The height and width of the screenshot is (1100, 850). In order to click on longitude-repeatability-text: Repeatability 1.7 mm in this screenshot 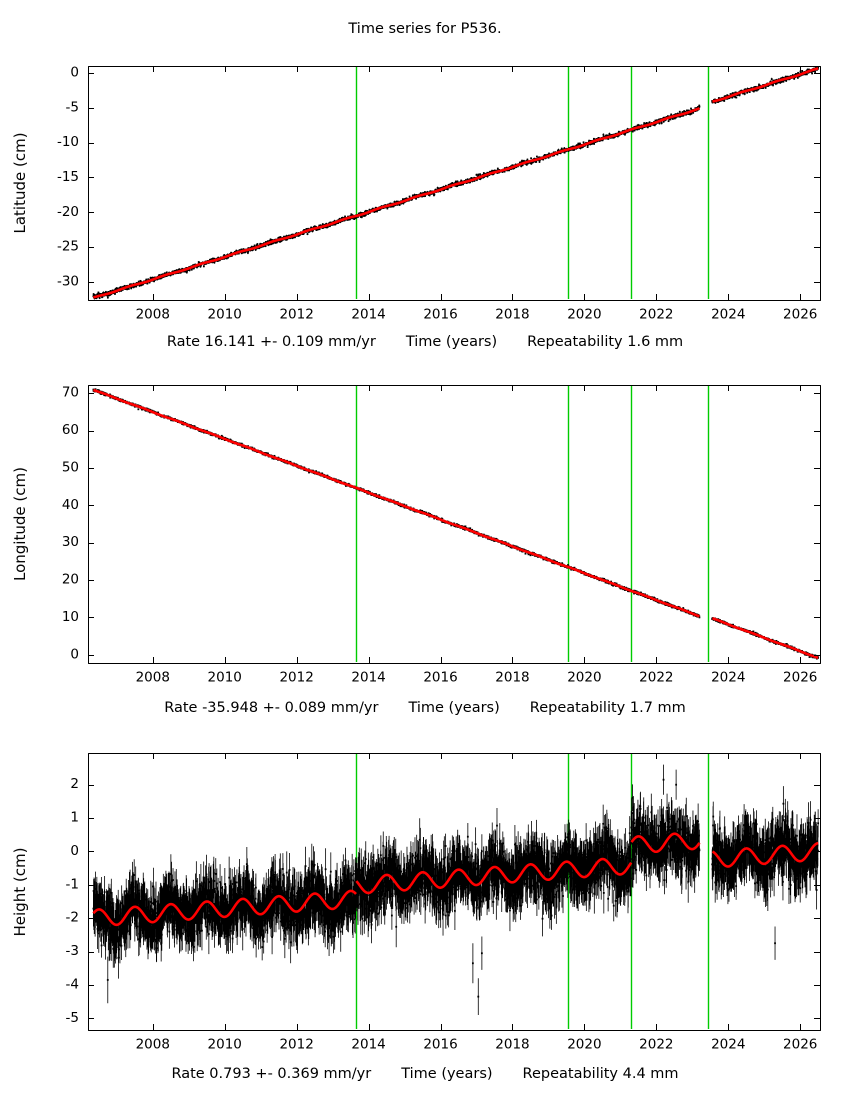, I will do `click(607, 708)`.